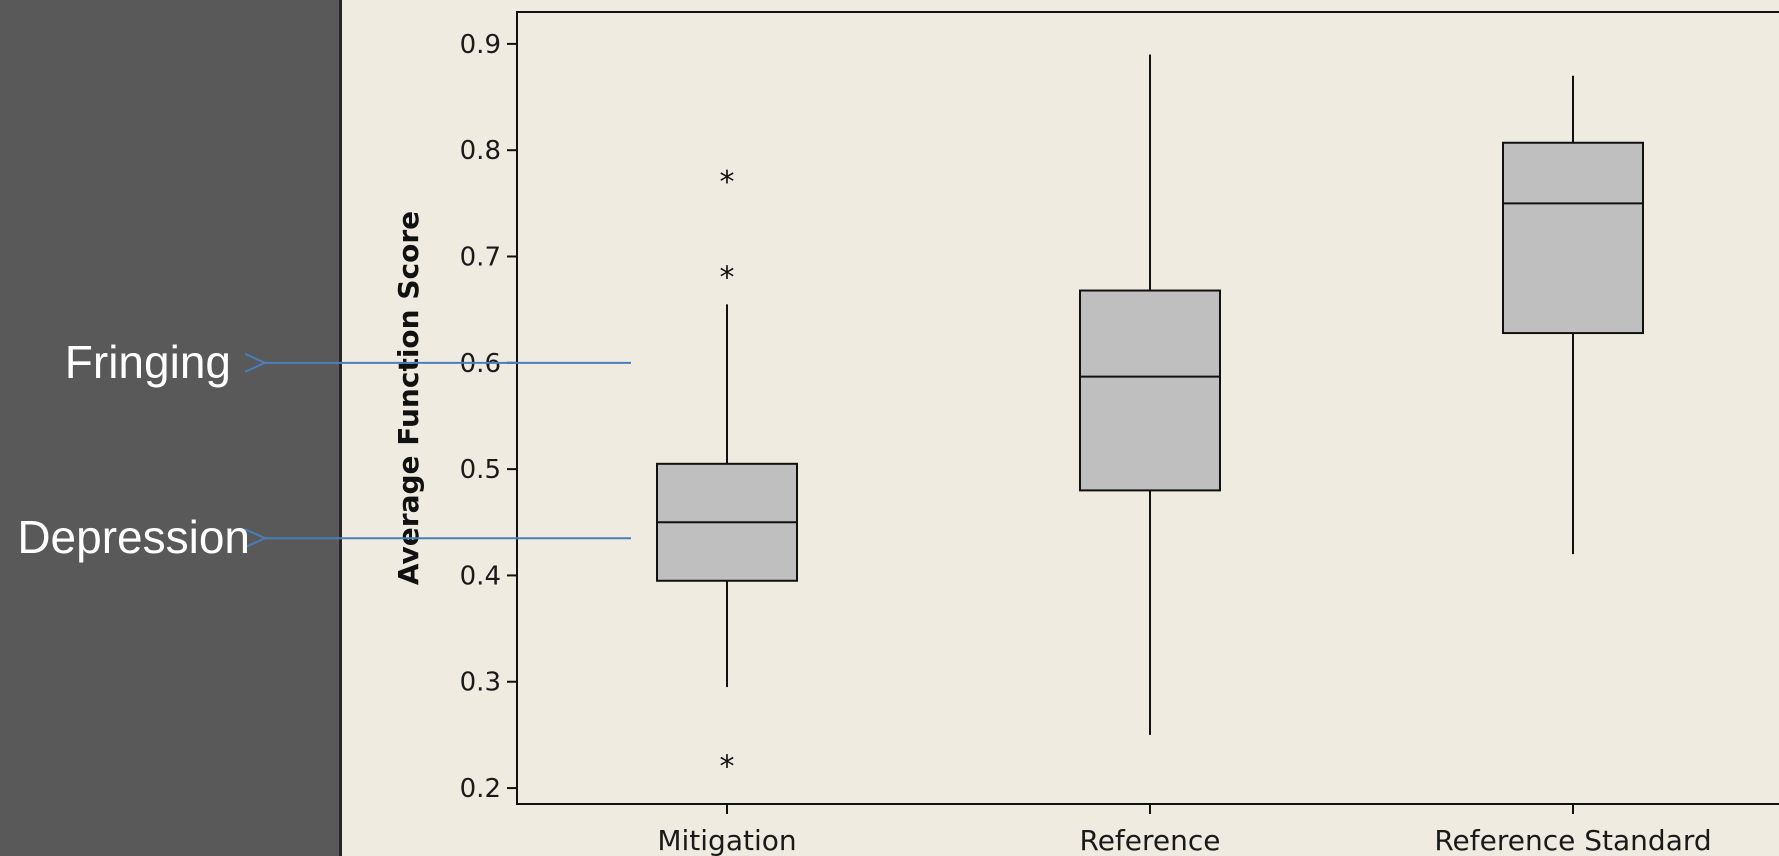 This screenshot has height=856, width=1779. What do you see at coordinates (408, 398) in the screenshot?
I see `y-axis-title: Average Function Score` at bounding box center [408, 398].